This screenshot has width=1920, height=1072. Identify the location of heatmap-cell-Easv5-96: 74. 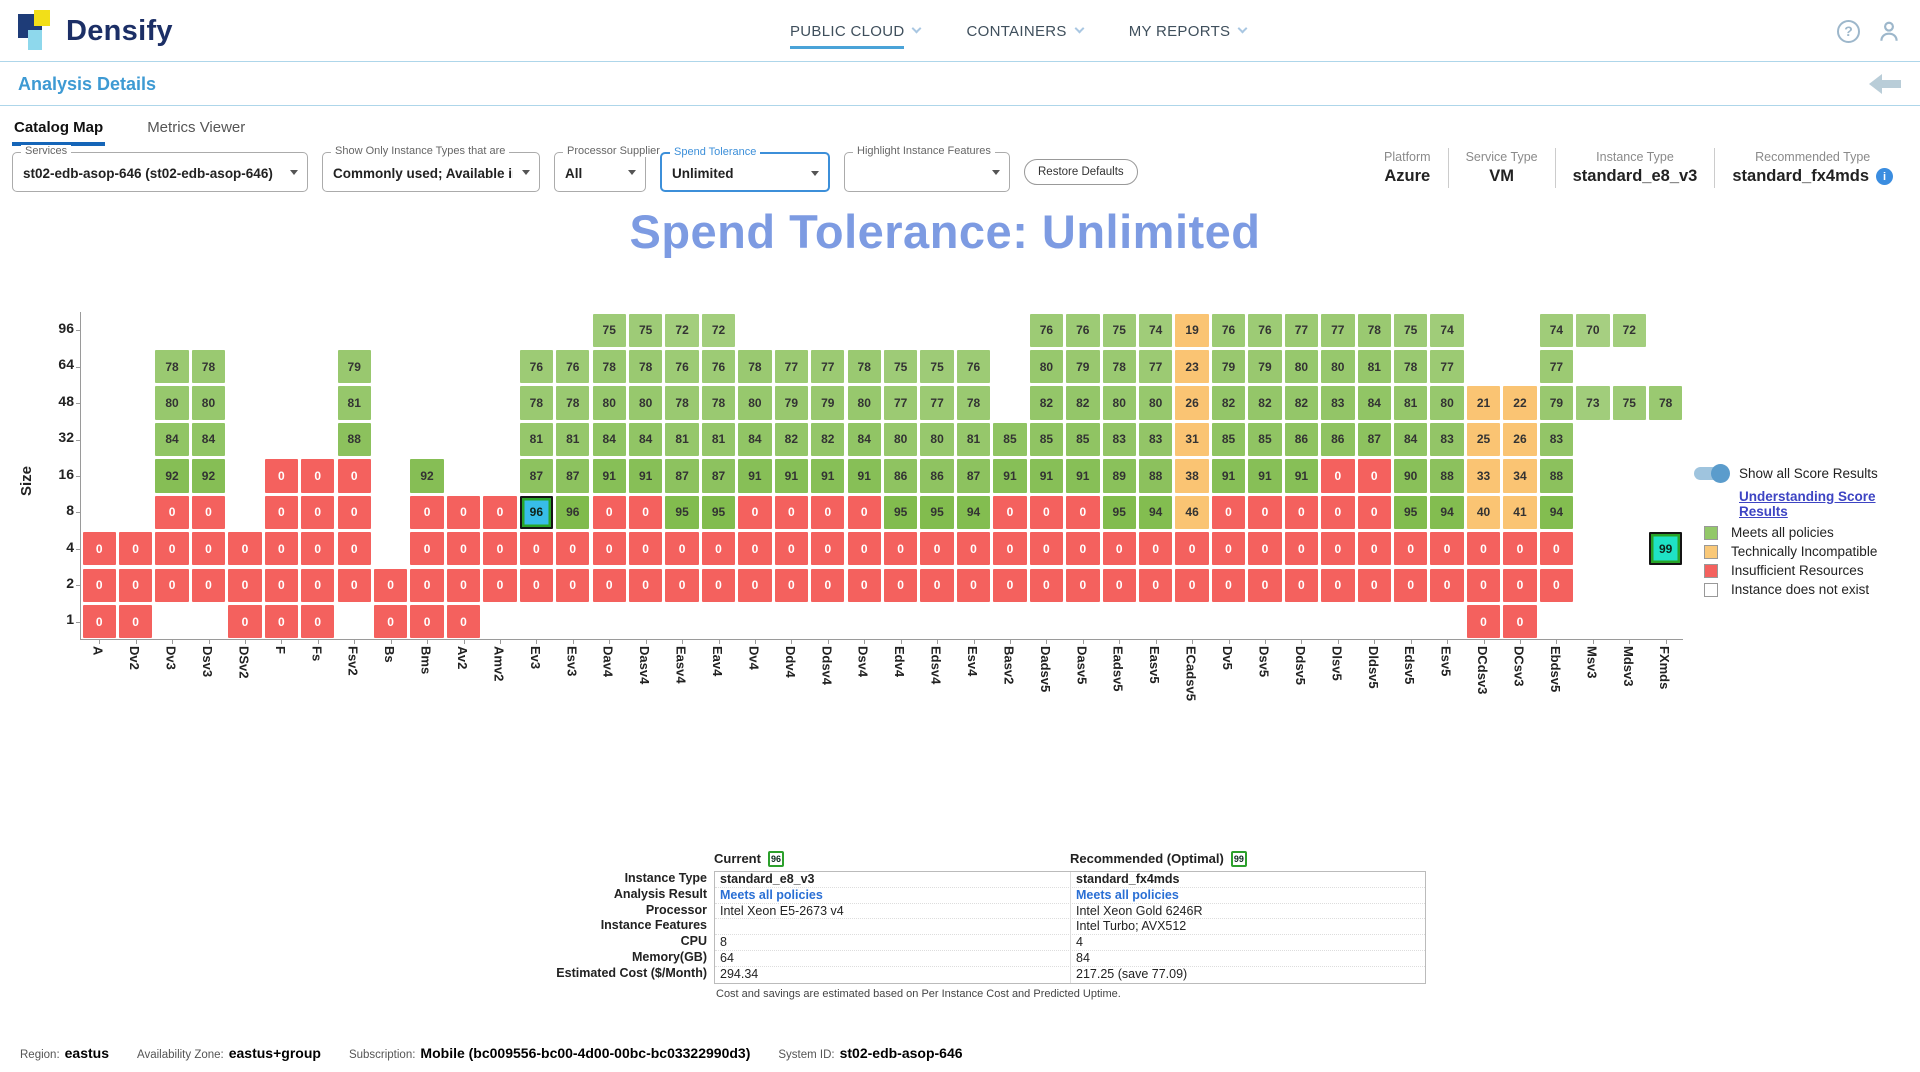
(1155, 330).